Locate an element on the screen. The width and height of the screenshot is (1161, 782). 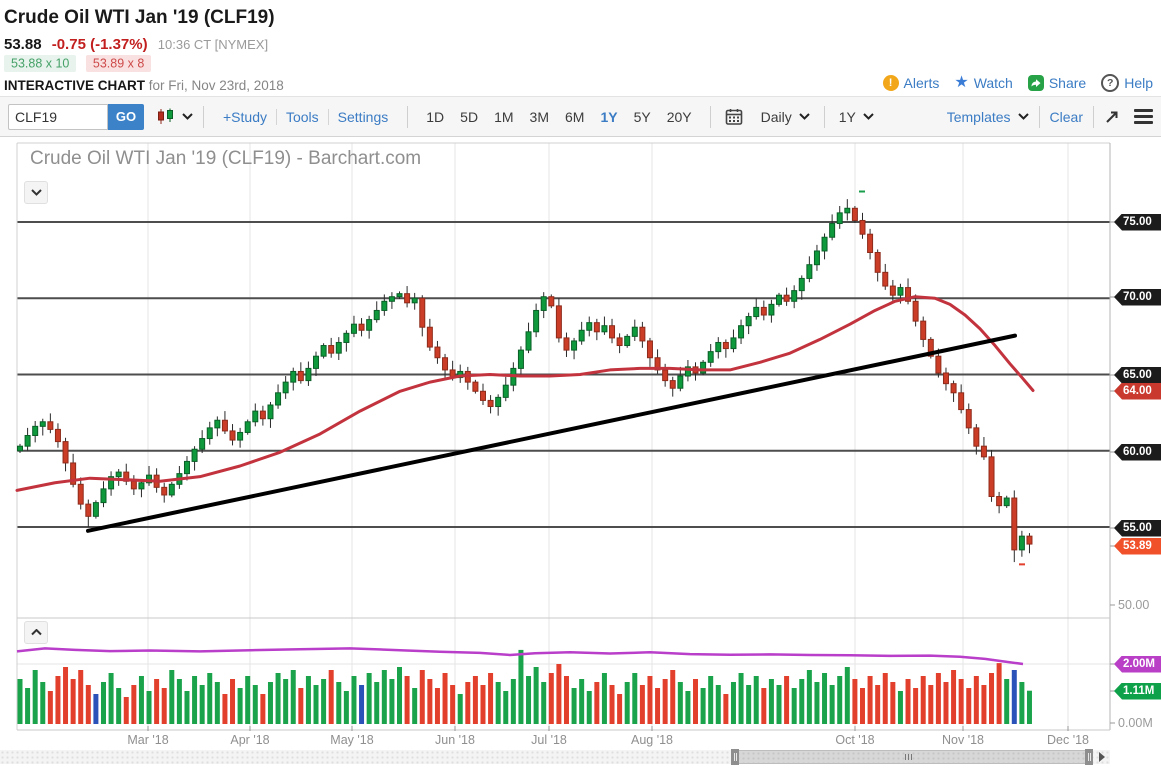
tools-button: Tools is located at coordinates (301, 116).